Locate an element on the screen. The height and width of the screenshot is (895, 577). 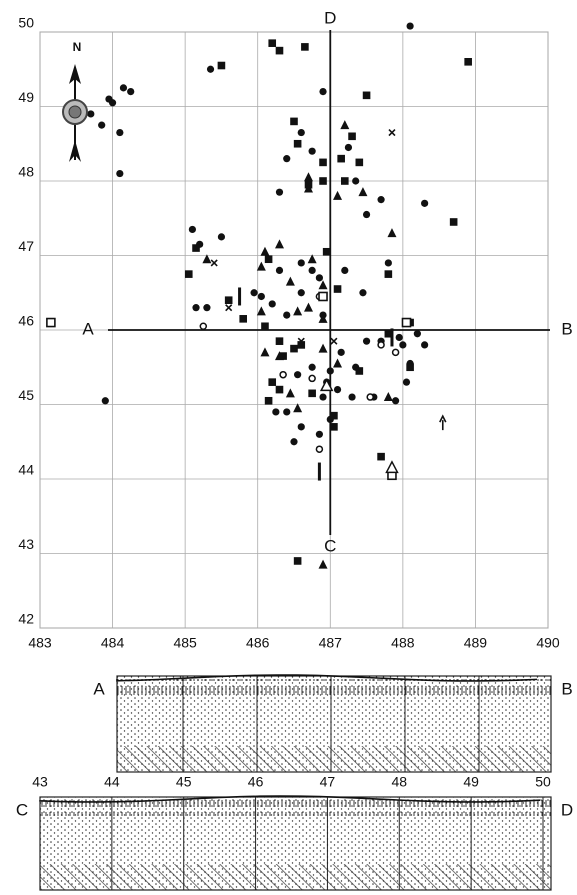
x-tick-label: 45 is located at coordinates (184, 782).